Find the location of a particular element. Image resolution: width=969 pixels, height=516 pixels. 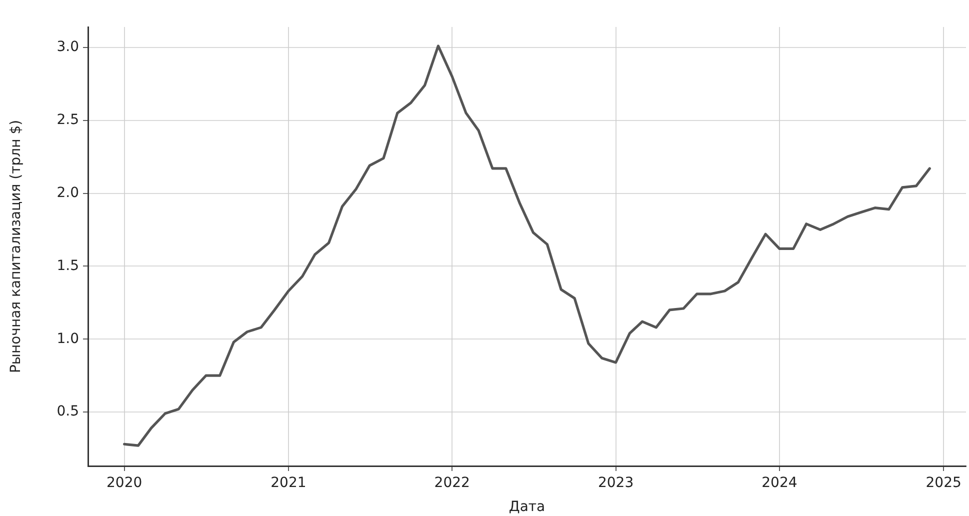

y-tick-label: 2.5 is located at coordinates (67, 120).